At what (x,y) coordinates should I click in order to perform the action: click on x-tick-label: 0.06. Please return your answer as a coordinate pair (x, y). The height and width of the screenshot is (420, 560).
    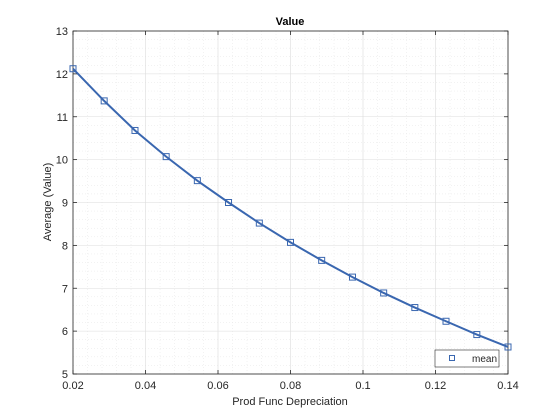
    Looking at the image, I should click on (217, 386).